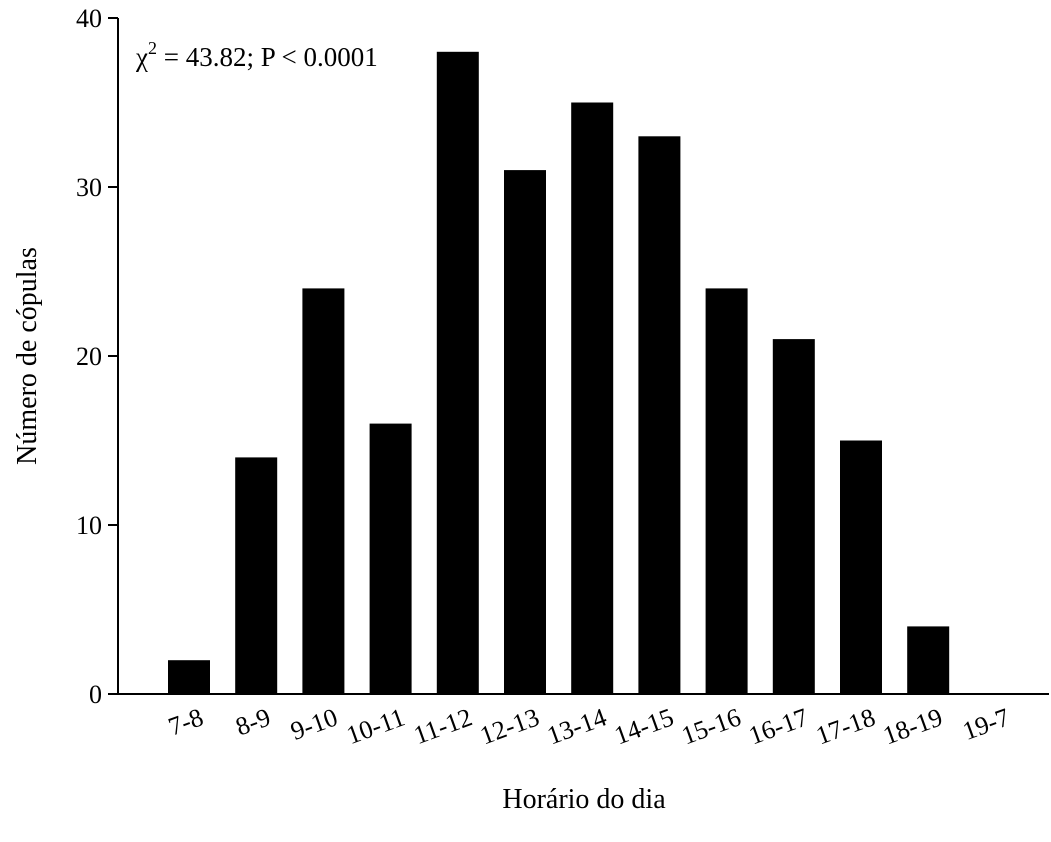 The width and height of the screenshot is (1051, 842). I want to click on x-tick-label: 10-11, so click(376, 726).